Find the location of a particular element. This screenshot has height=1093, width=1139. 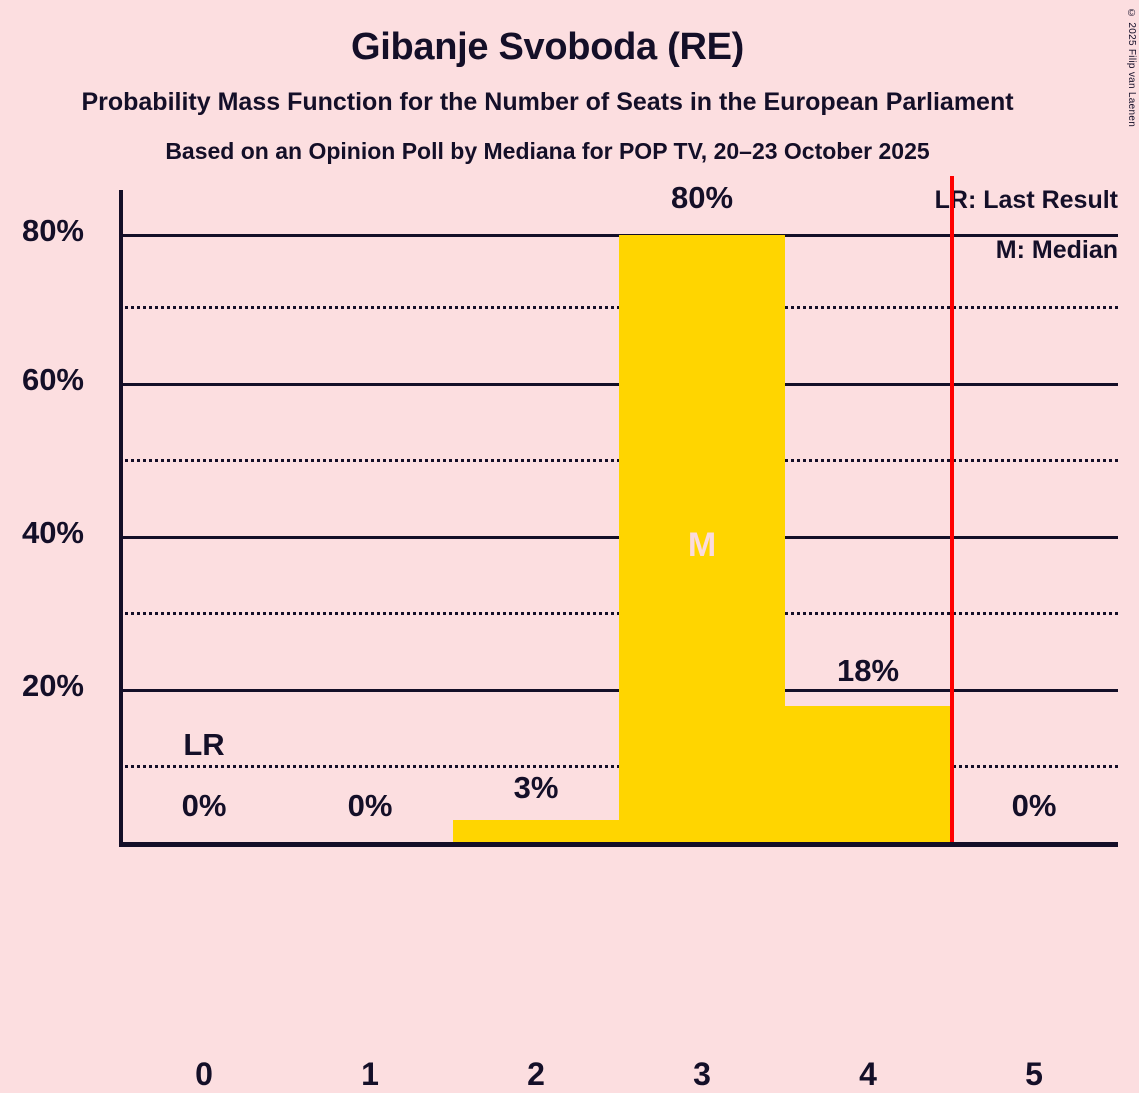

x-tick-label-3: 3 is located at coordinates (702, 1074).